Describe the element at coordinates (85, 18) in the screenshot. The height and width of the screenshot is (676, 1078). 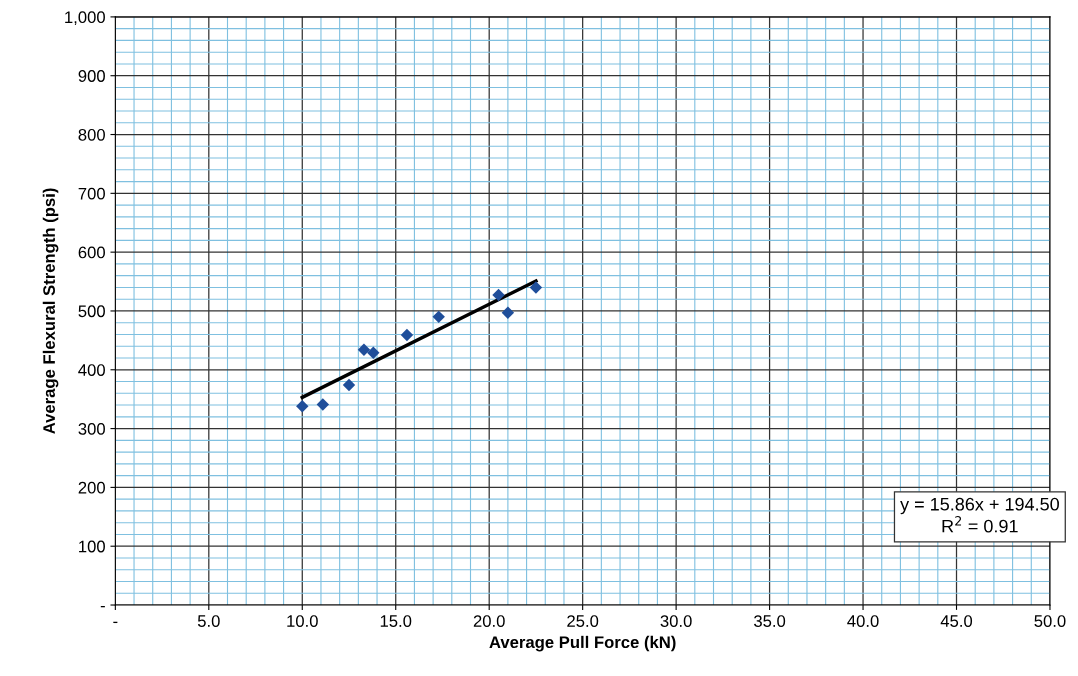
I see `y-tick-label: 1,000` at that location.